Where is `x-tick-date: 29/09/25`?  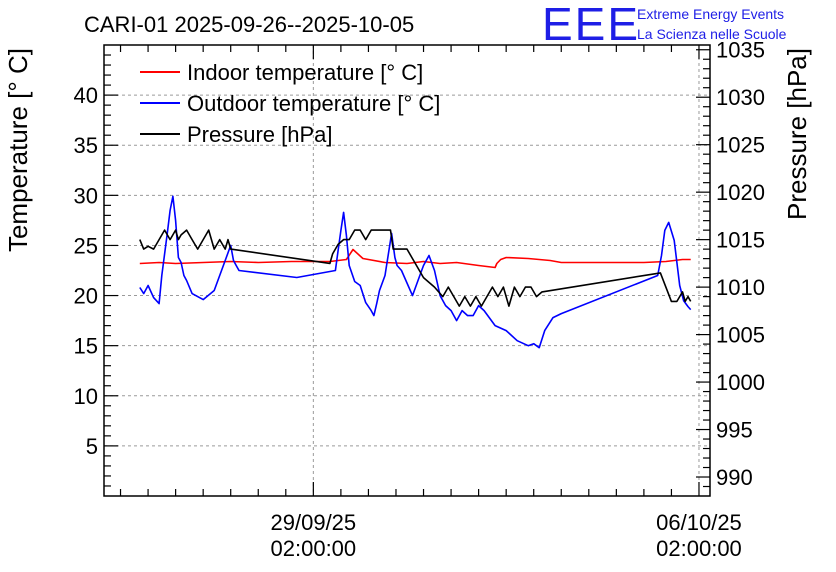
x-tick-date: 29/09/25 is located at coordinates (314, 522).